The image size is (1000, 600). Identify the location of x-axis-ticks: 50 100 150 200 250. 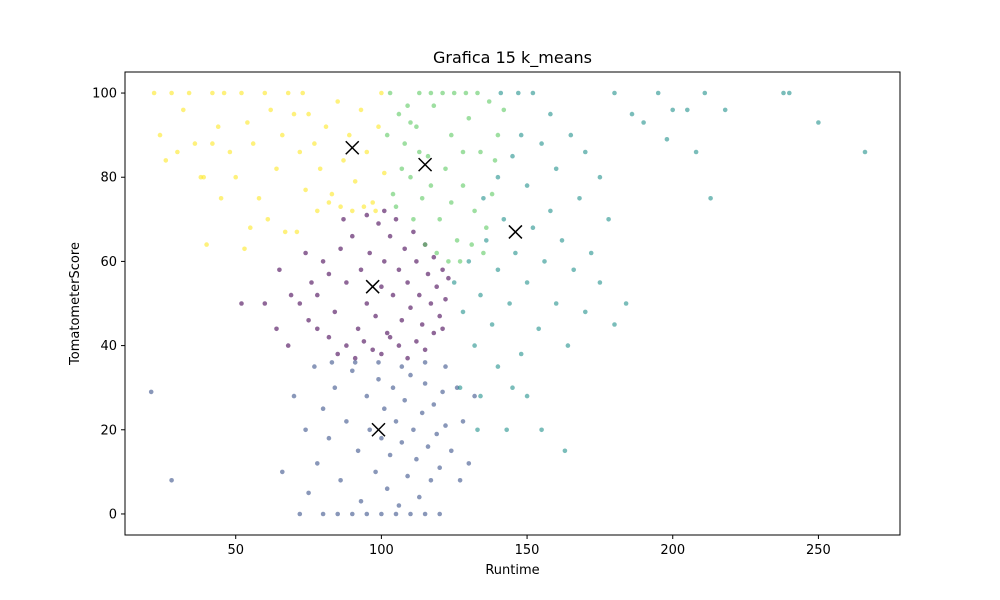
(529, 546).